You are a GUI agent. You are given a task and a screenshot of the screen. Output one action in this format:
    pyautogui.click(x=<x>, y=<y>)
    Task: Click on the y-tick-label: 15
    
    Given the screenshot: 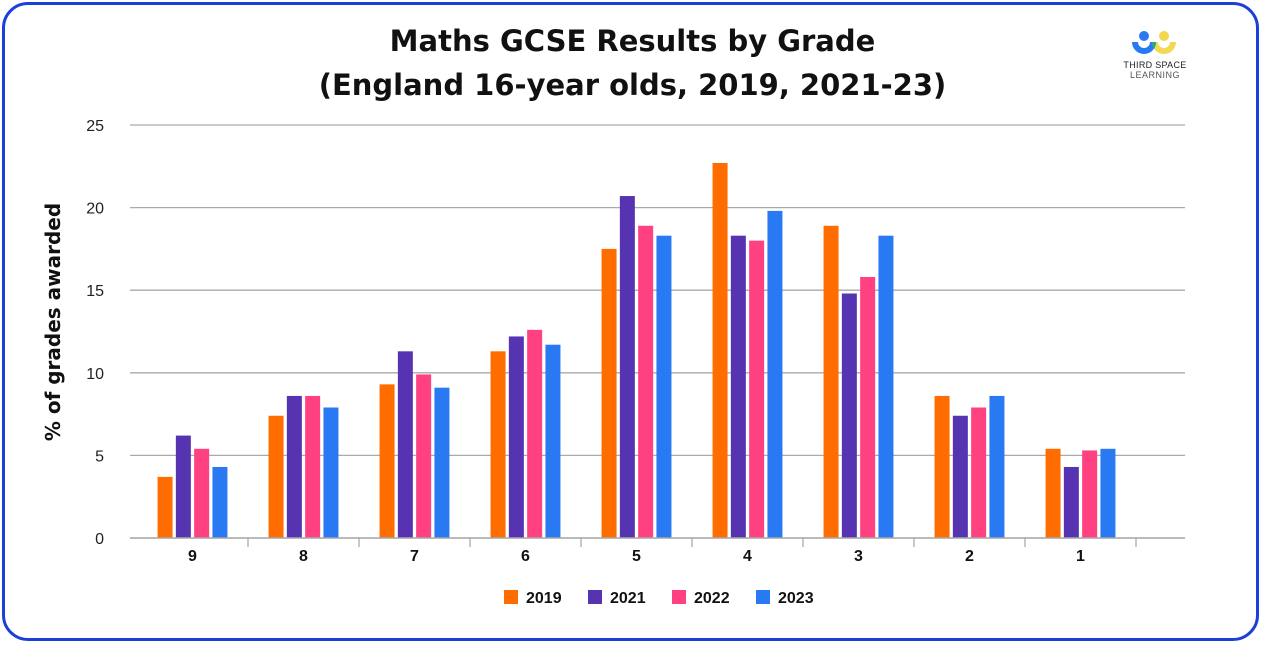 What is the action you would take?
    pyautogui.click(x=95, y=291)
    